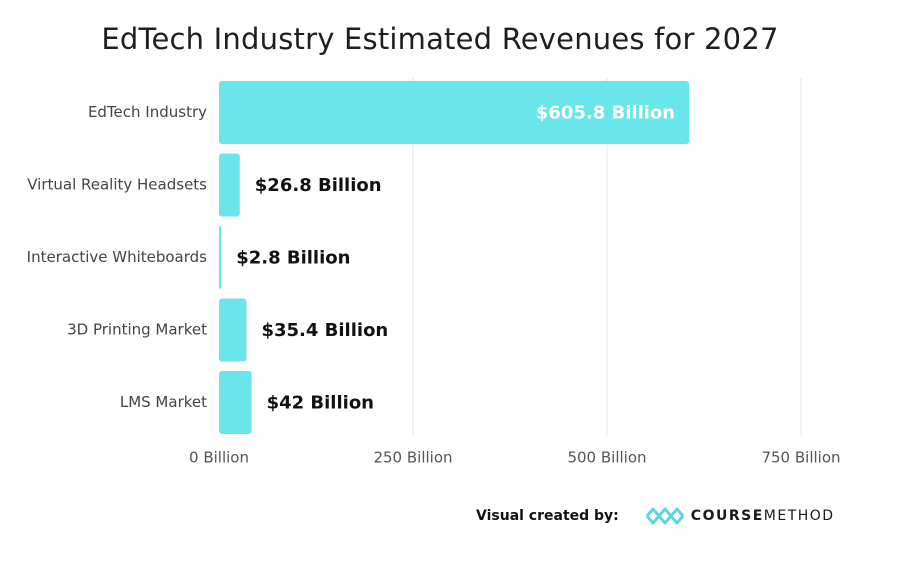 Image resolution: width=897 pixels, height=561 pixels. Describe the element at coordinates (324, 330) in the screenshot. I see `data-label: $35.4 Billion` at that location.